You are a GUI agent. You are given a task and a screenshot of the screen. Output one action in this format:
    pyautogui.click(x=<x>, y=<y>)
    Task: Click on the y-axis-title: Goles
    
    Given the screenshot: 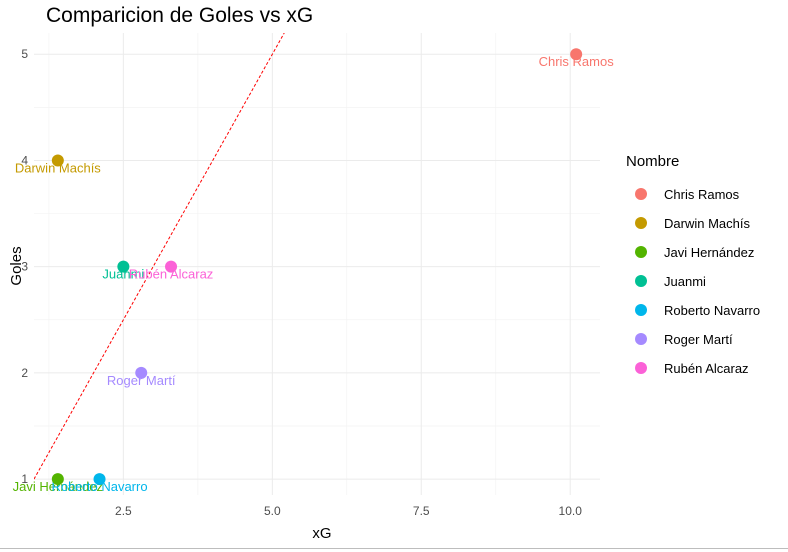 What is the action you would take?
    pyautogui.click(x=16, y=265)
    